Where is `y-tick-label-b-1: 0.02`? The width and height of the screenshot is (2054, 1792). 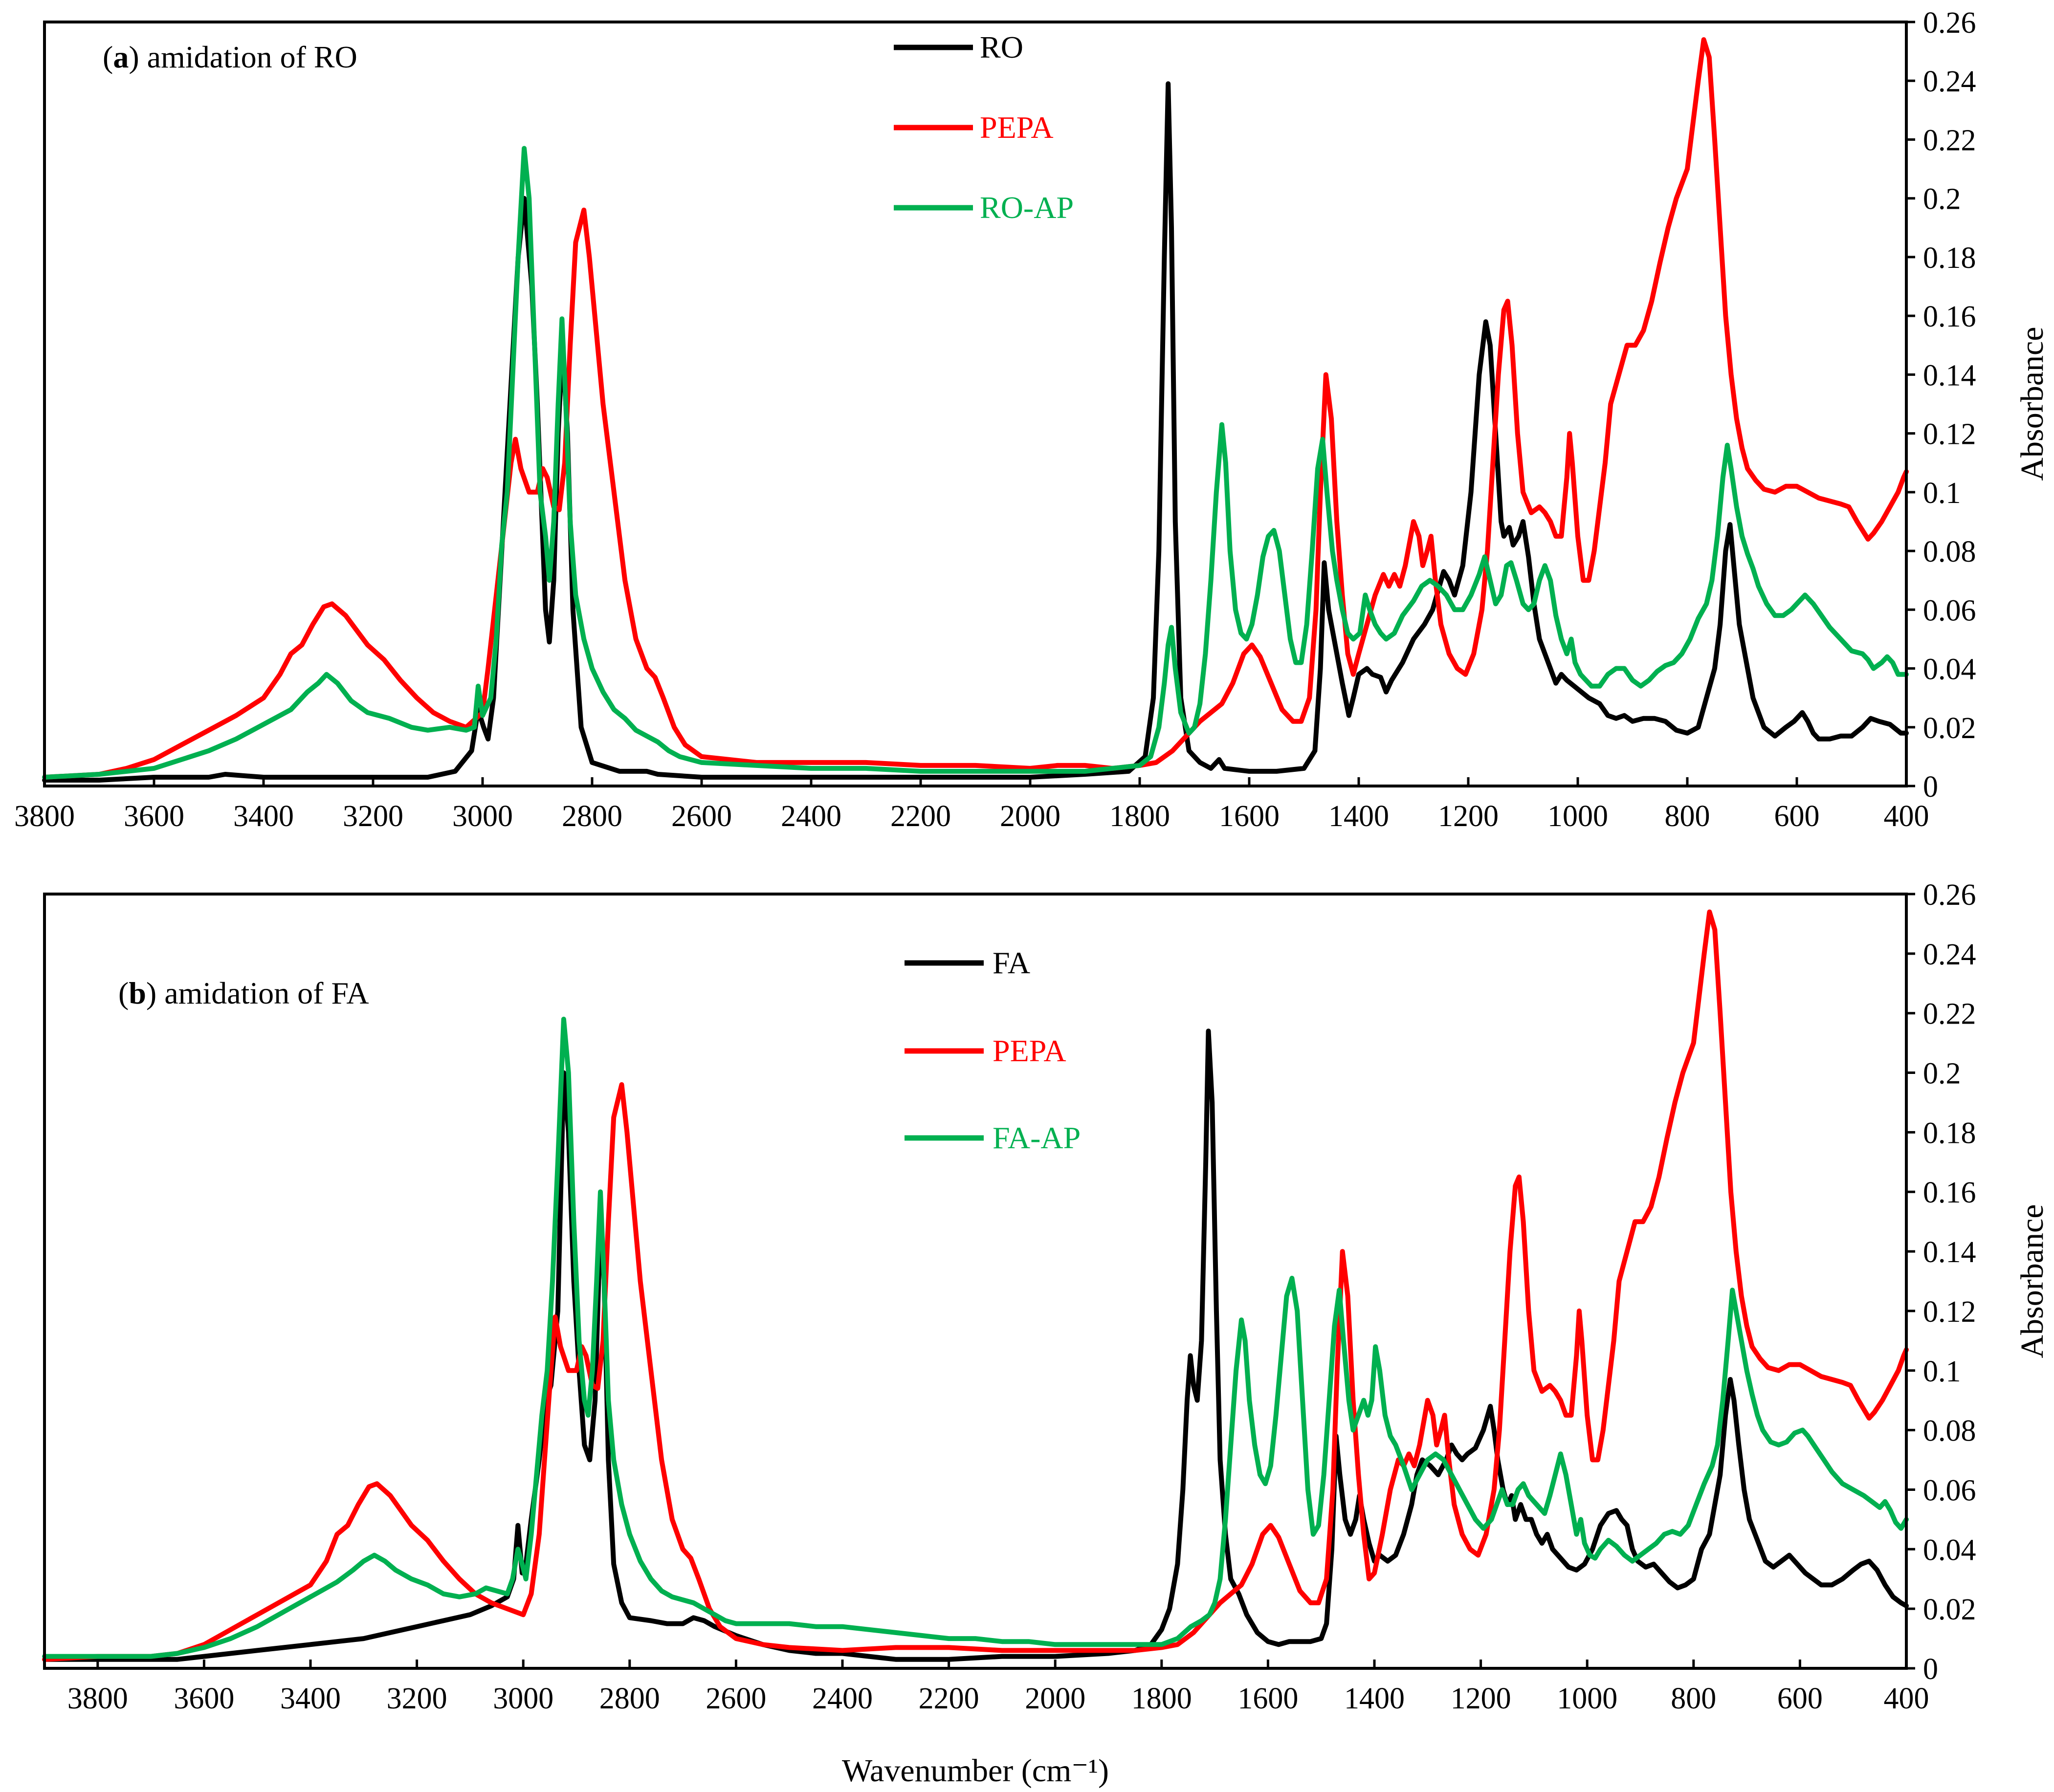 y-tick-label-b-1: 0.02 is located at coordinates (1949, 1609).